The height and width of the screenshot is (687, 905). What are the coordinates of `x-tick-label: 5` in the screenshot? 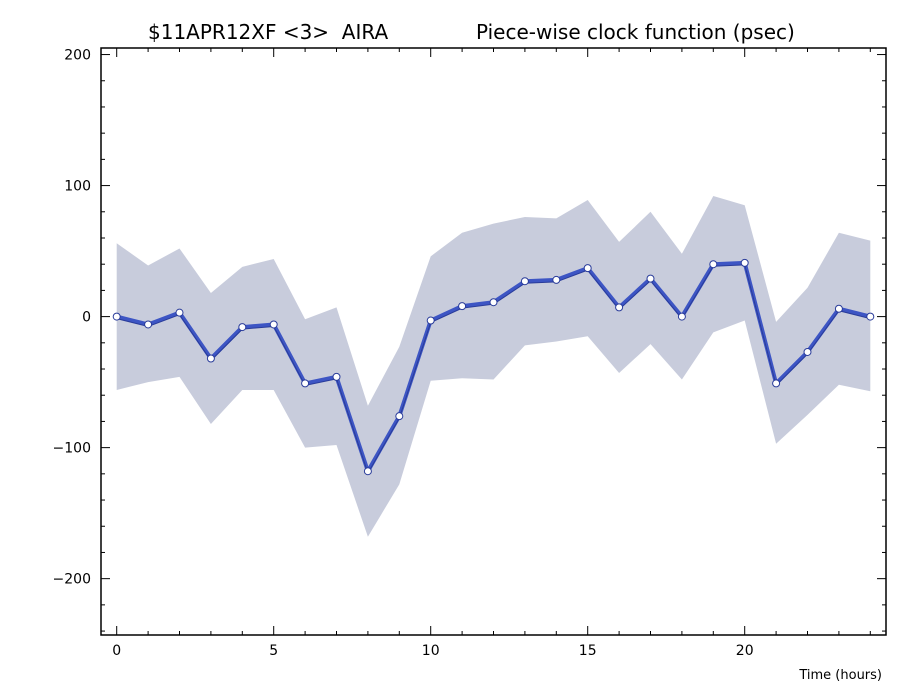 It's located at (273, 651).